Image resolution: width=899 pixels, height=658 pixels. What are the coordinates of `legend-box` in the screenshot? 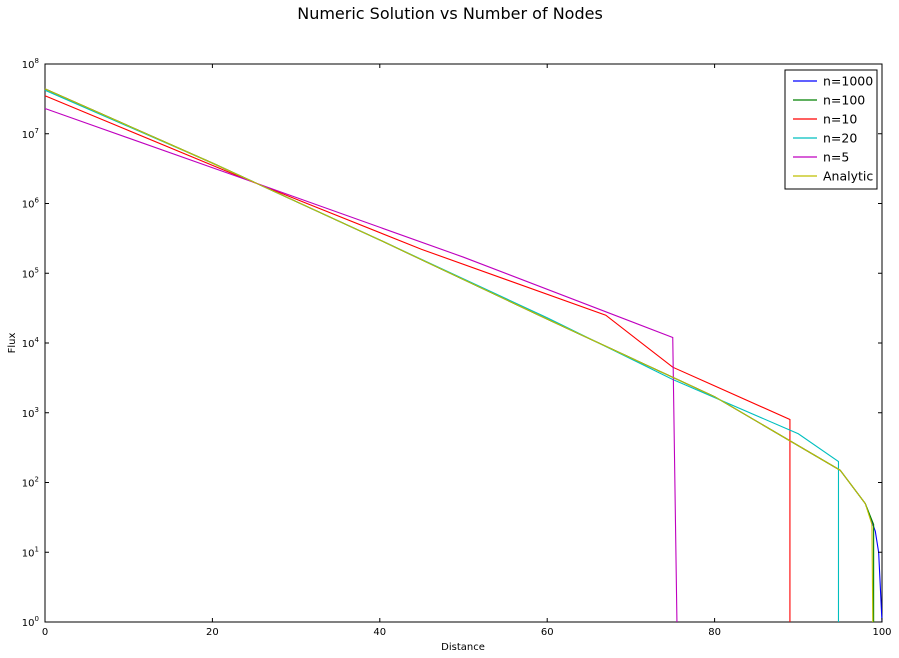 It's located at (831, 129).